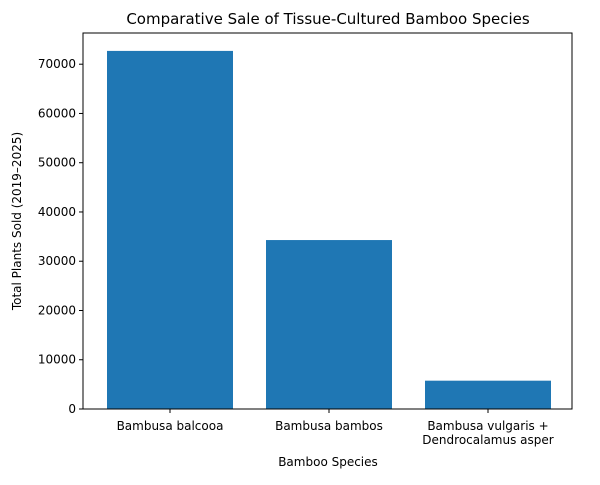  What do you see at coordinates (72, 409) in the screenshot?
I see `y-tick-label: 0` at bounding box center [72, 409].